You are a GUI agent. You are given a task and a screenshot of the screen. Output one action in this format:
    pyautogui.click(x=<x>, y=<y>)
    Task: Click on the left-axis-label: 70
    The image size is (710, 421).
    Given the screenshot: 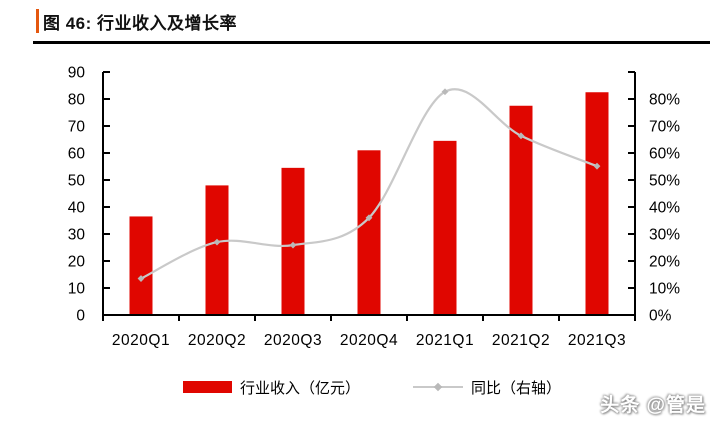 What is the action you would take?
    pyautogui.click(x=77, y=127)
    